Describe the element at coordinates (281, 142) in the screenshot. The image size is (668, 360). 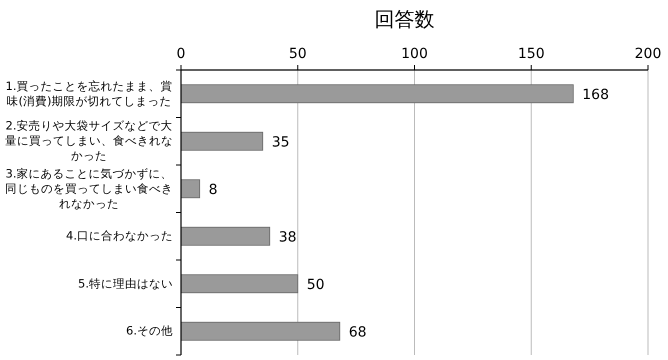
I see `data-label: 35` at that location.